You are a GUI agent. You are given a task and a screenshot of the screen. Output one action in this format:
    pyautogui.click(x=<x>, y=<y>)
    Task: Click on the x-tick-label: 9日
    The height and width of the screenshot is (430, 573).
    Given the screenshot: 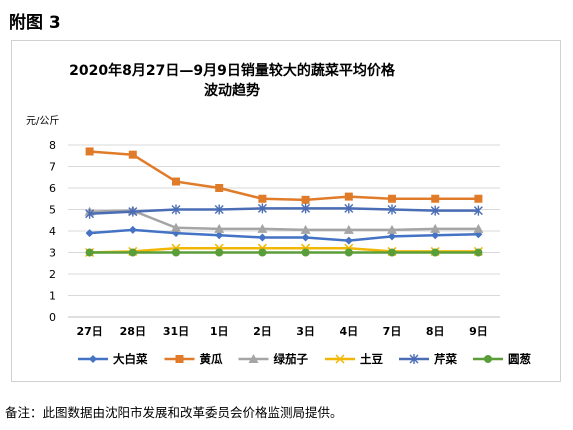 What is the action you would take?
    pyautogui.click(x=478, y=331)
    